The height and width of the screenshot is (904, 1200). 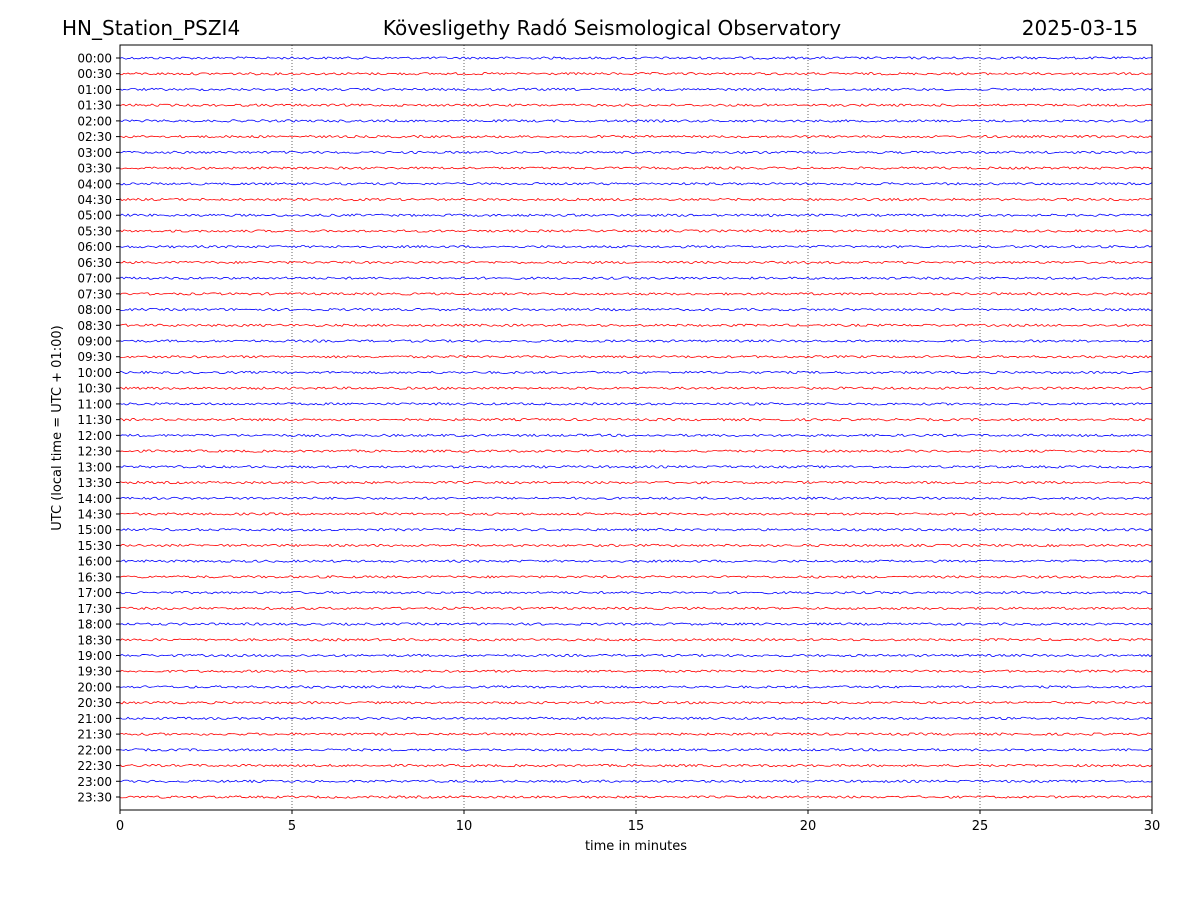 I want to click on station-label: HN_Station_PSZI4, so click(x=151, y=28).